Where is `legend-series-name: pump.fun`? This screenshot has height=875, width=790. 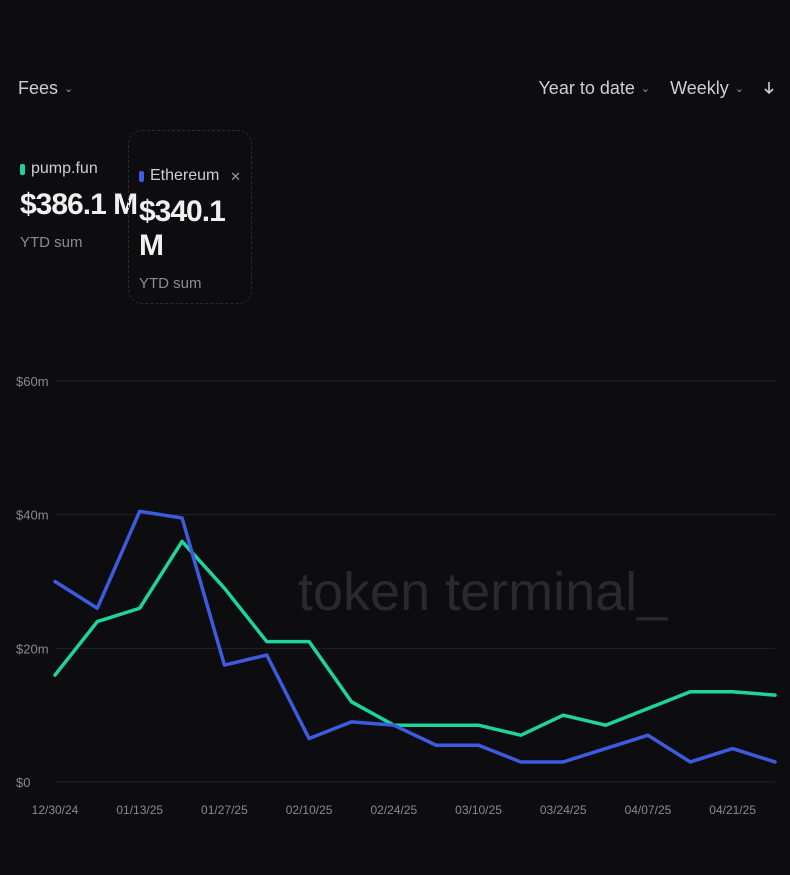 legend-series-name: pump.fun is located at coordinates (64, 168).